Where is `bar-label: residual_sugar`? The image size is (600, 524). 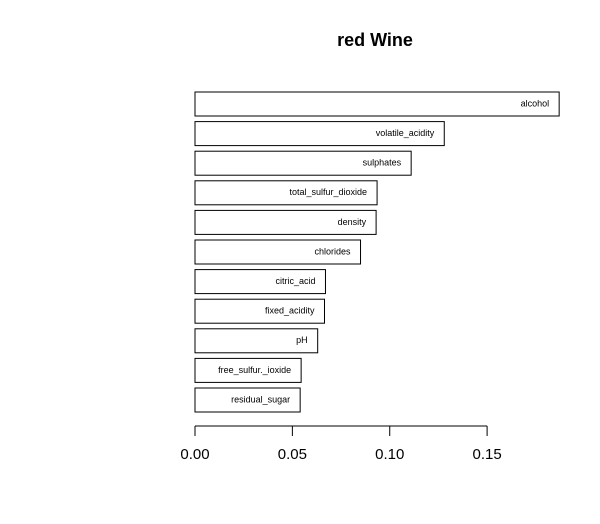 bar-label: residual_sugar is located at coordinates (260, 399).